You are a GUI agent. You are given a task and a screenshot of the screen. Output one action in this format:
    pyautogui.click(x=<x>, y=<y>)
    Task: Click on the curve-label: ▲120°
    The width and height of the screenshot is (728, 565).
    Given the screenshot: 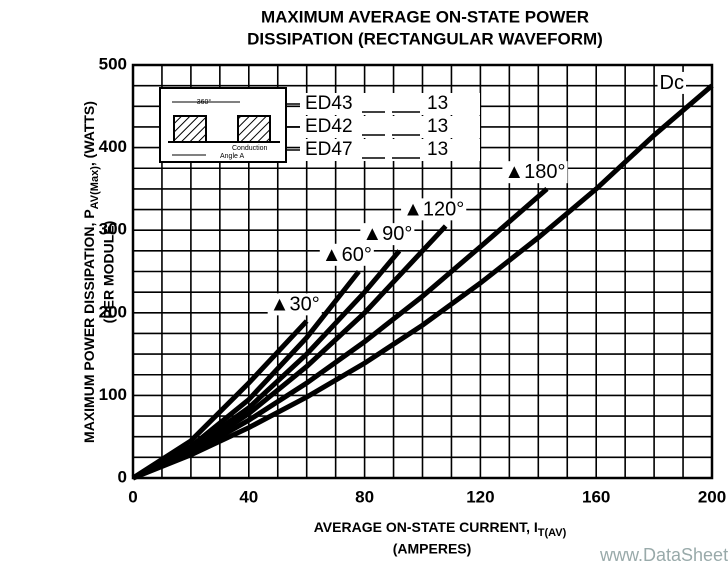 What is the action you would take?
    pyautogui.click(x=433, y=209)
    